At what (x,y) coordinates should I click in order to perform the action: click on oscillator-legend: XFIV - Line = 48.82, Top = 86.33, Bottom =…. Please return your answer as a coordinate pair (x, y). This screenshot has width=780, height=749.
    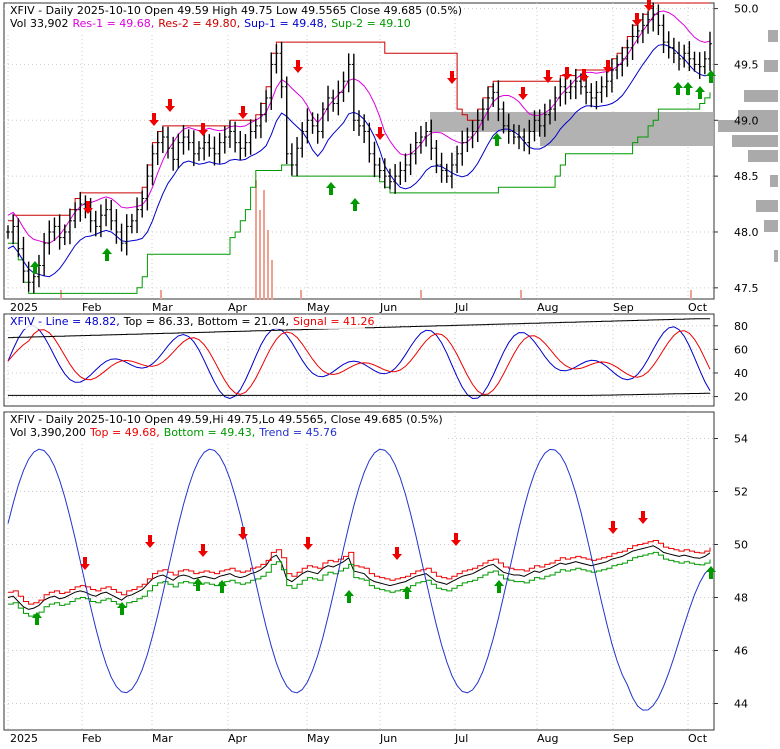
    Looking at the image, I should click on (192, 321).